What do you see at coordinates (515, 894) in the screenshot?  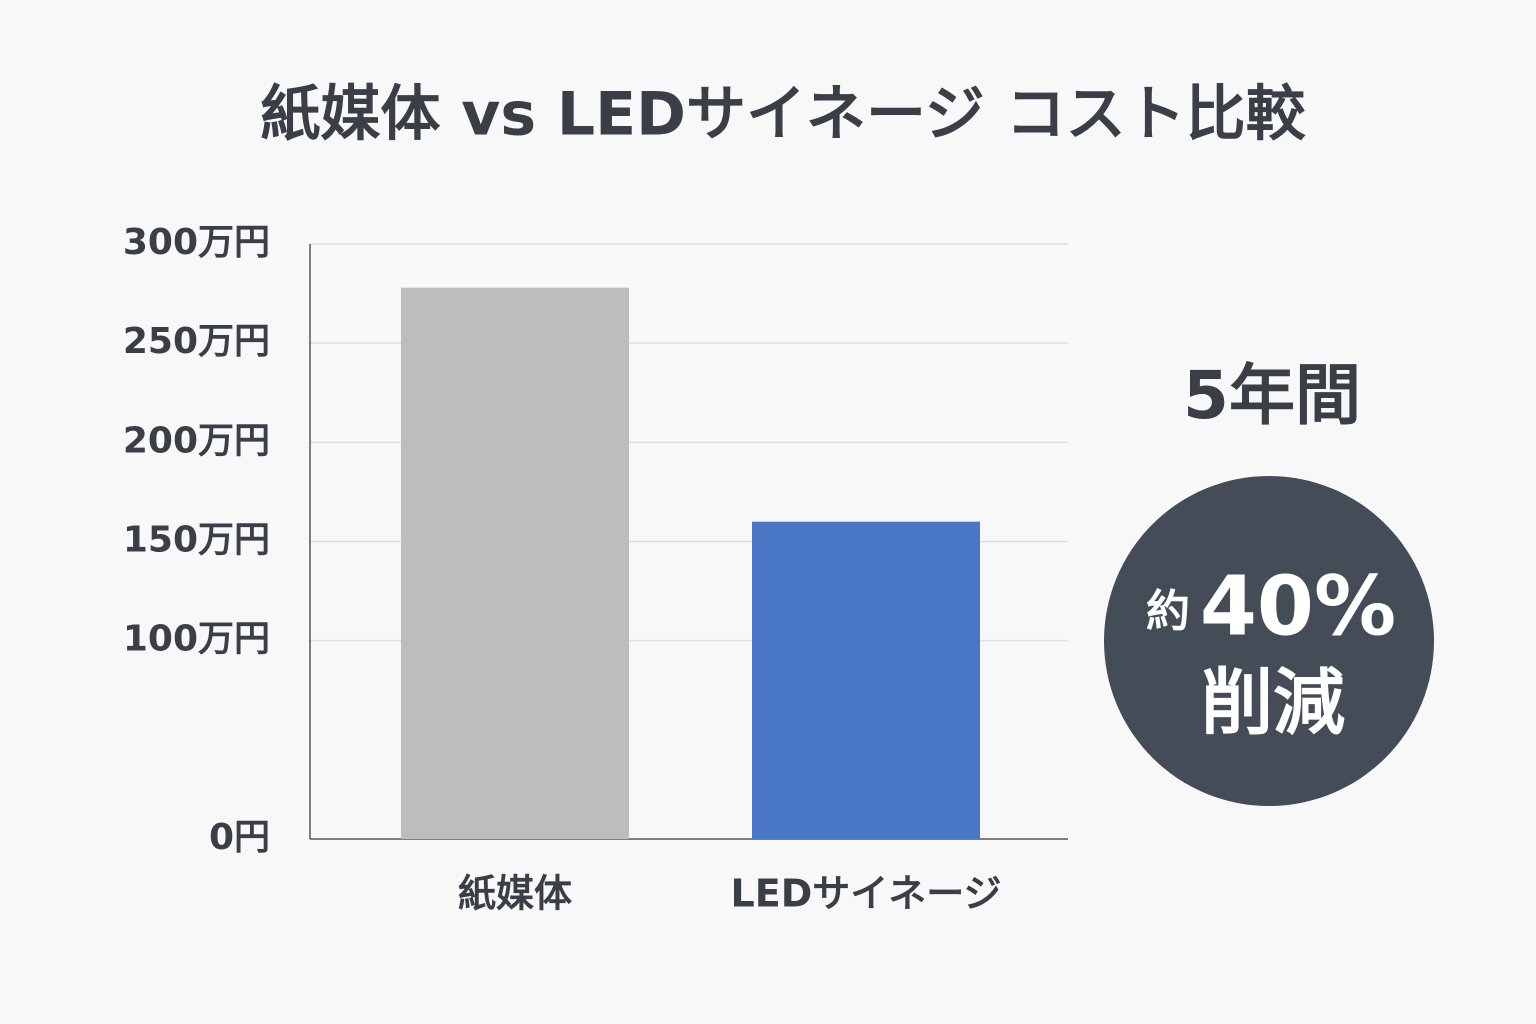 I see `x-tick-label: 紙媒体` at bounding box center [515, 894].